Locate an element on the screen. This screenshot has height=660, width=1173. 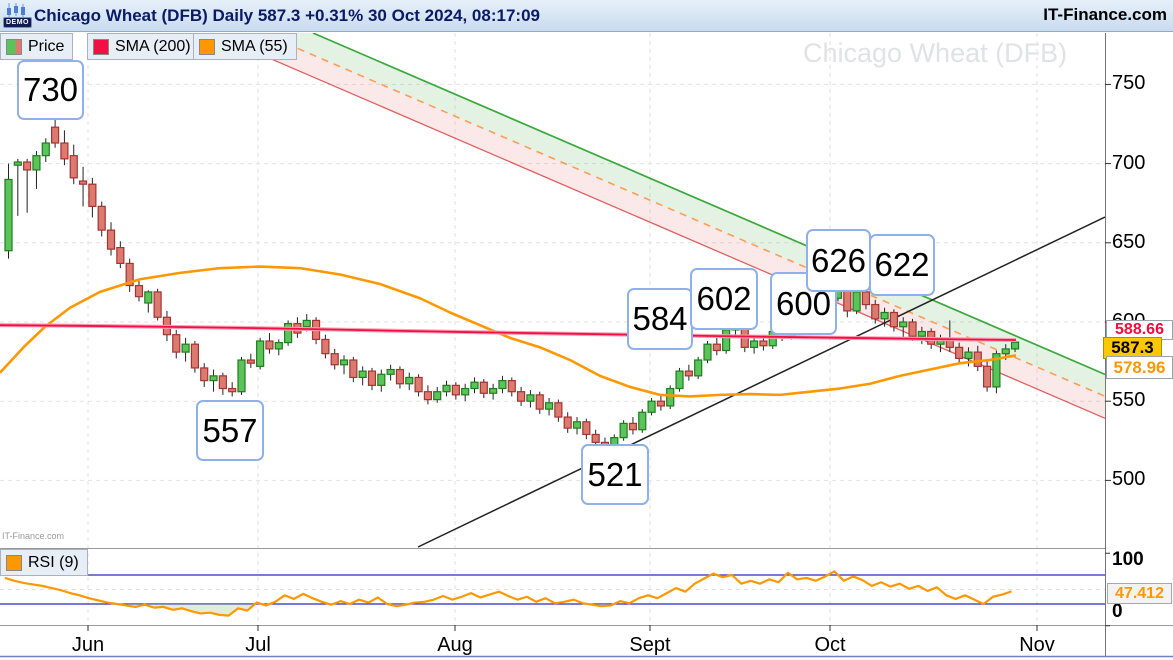
month-label: Jul is located at coordinates (258, 645).